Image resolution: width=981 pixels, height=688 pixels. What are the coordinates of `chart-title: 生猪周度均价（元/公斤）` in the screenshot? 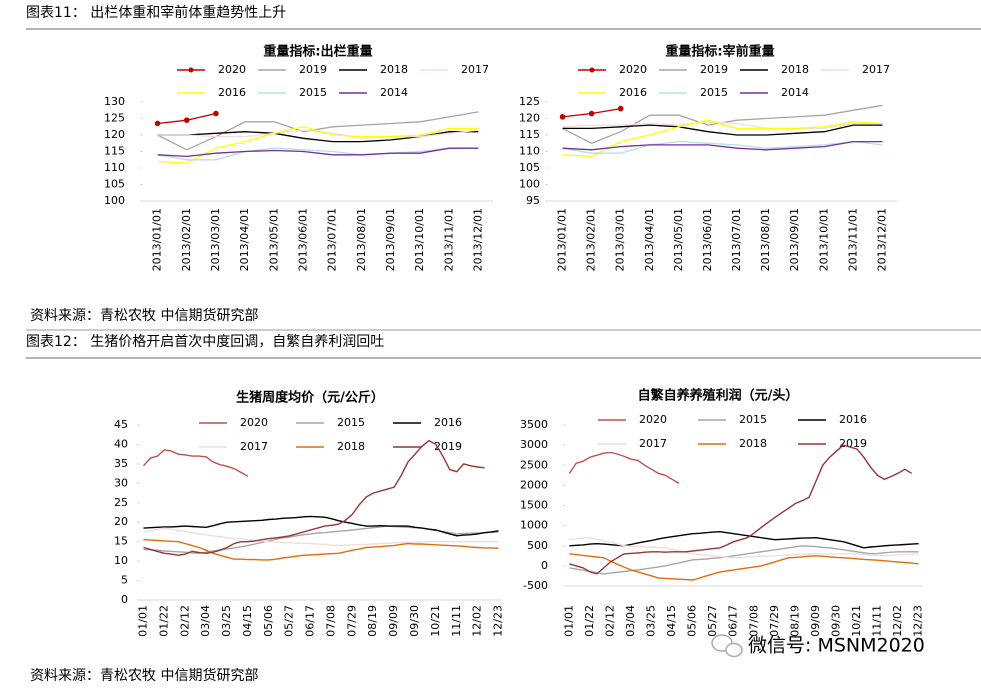 It's located at (310, 398).